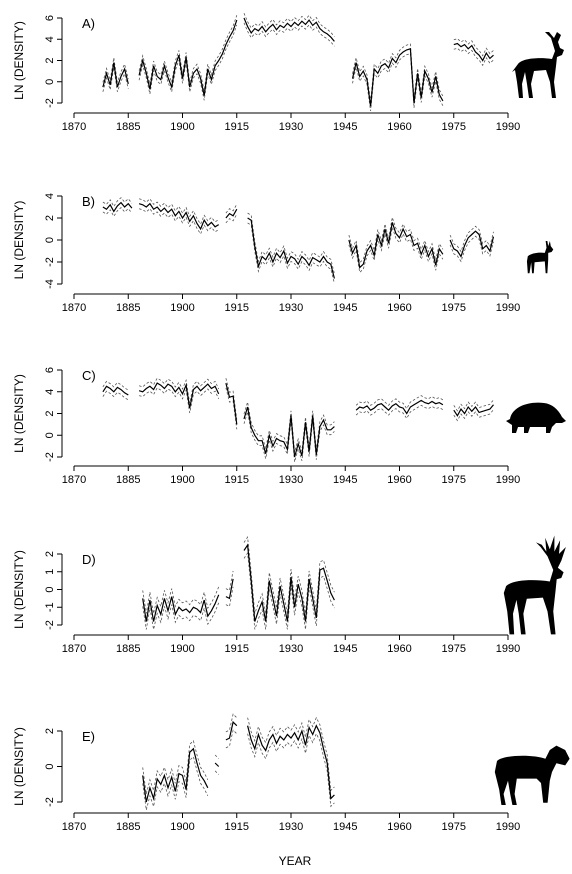  Describe the element at coordinates (50, 572) in the screenshot. I see `y-tick-label: 1` at that location.